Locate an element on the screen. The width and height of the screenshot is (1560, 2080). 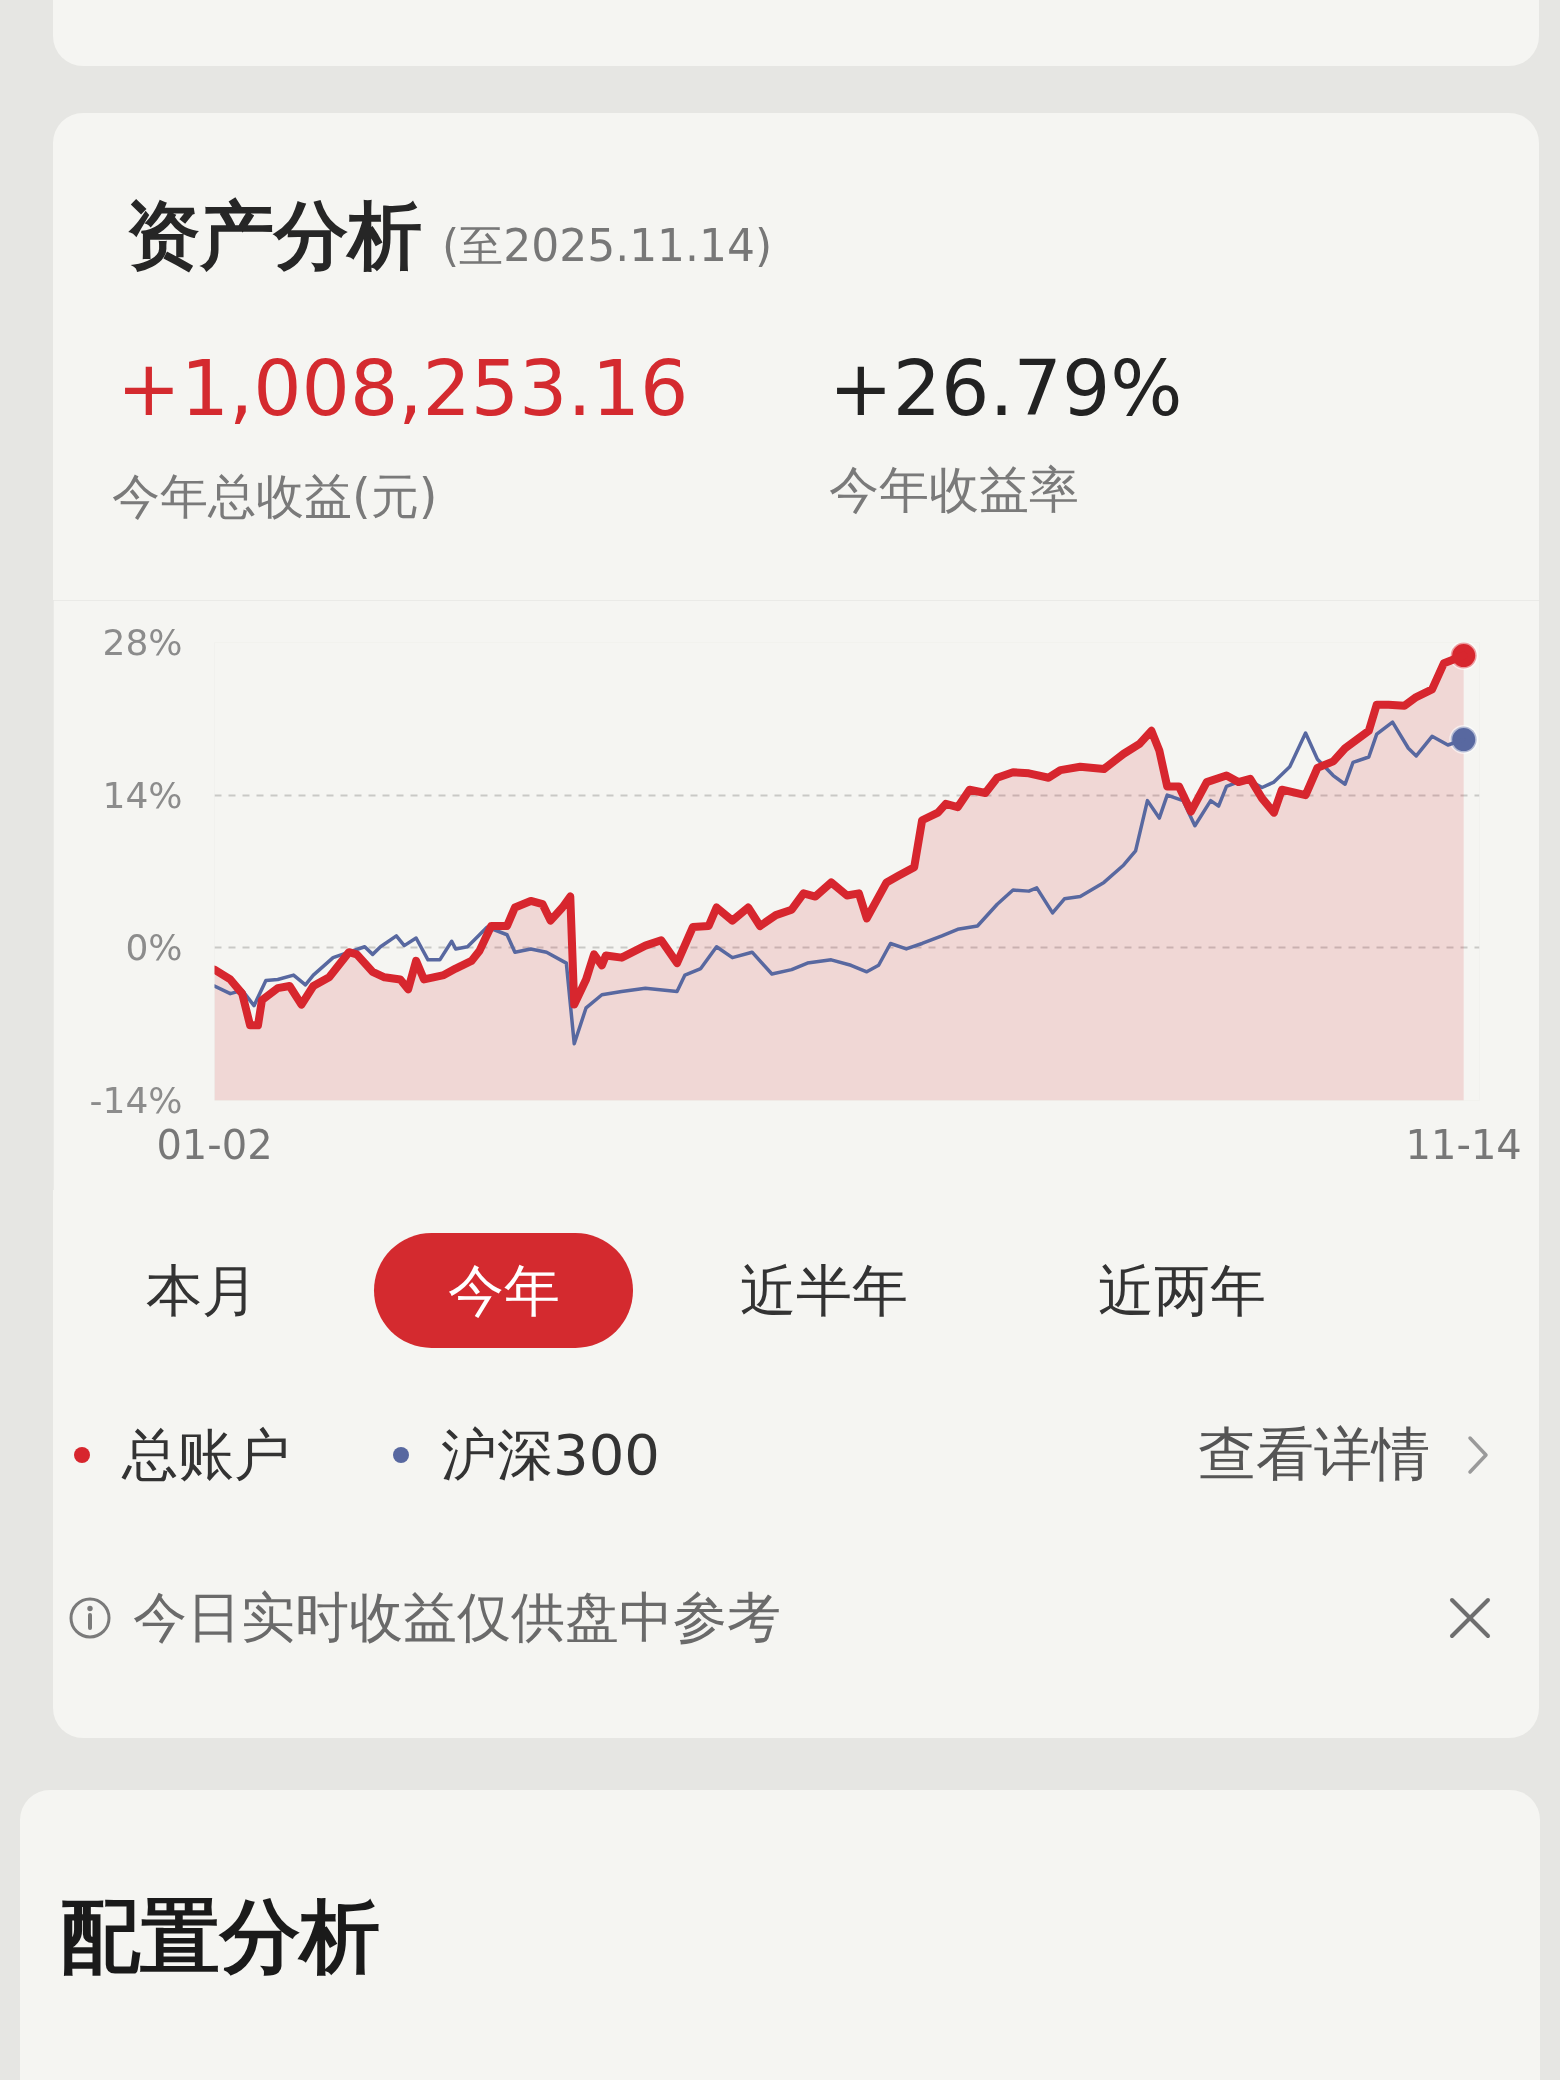
text: 今年收益率 is located at coordinates (954, 490).